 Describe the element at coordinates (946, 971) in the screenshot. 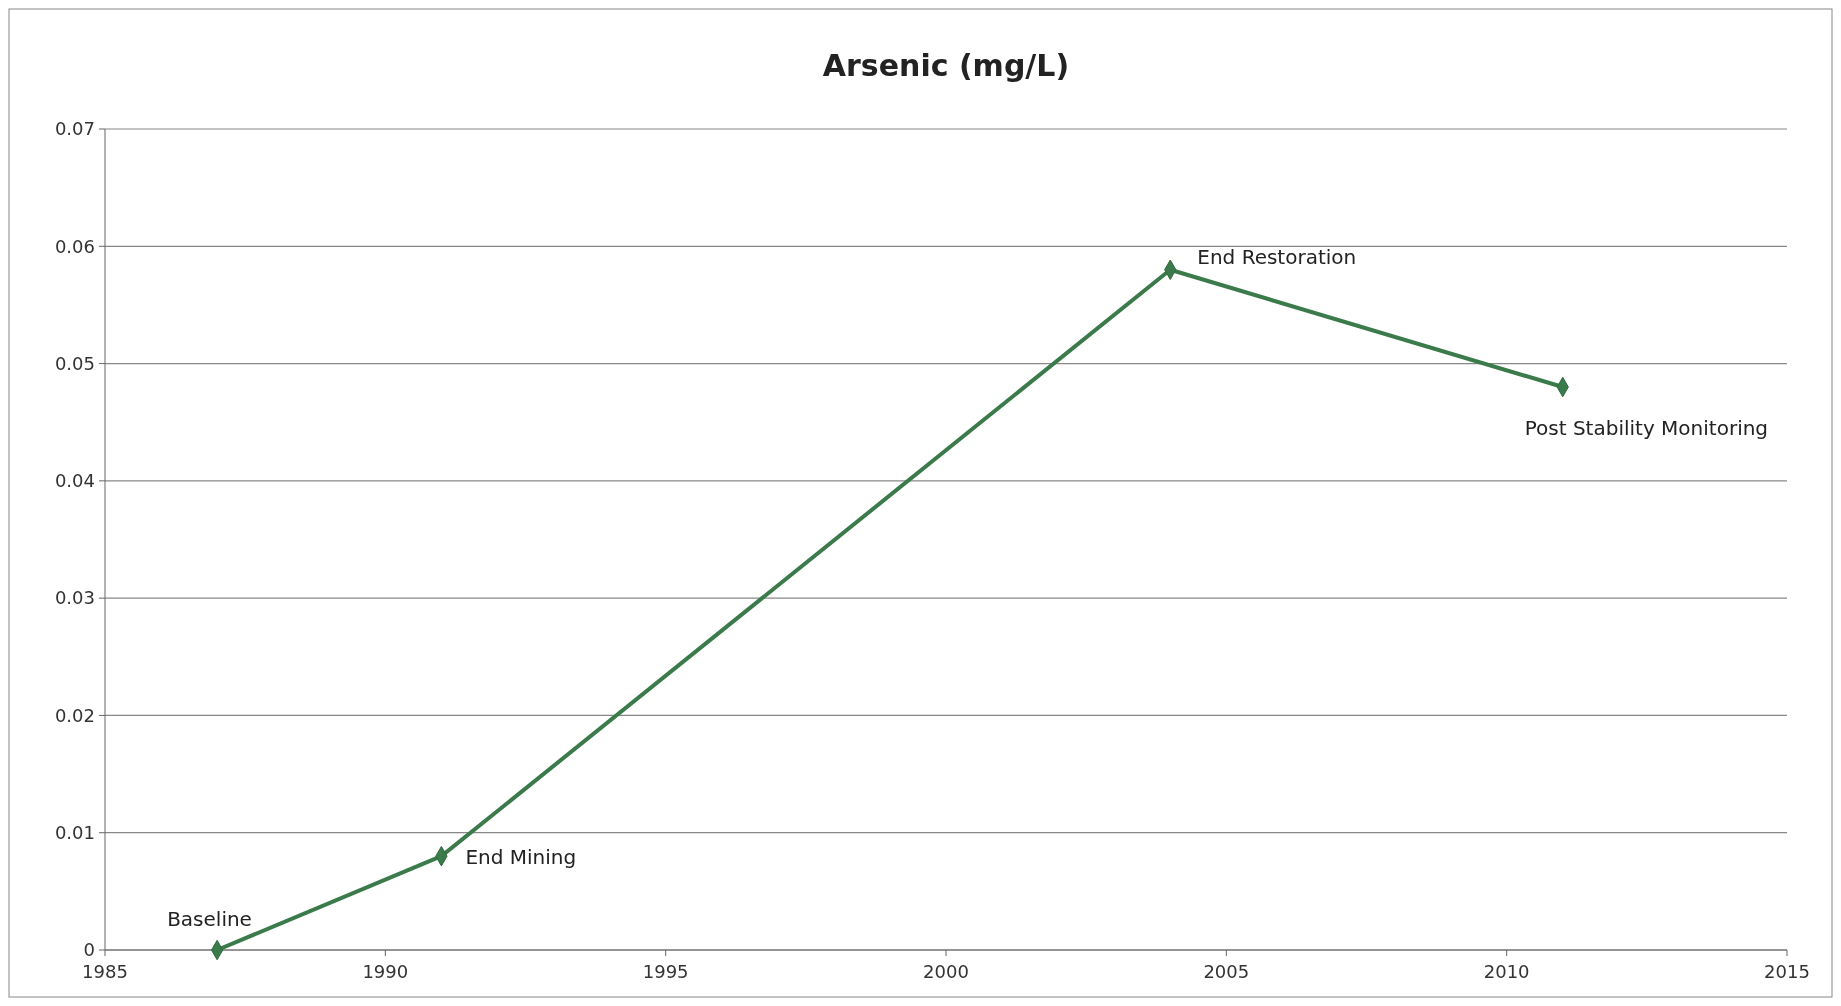

I see `x-tick-label: 2000` at that location.